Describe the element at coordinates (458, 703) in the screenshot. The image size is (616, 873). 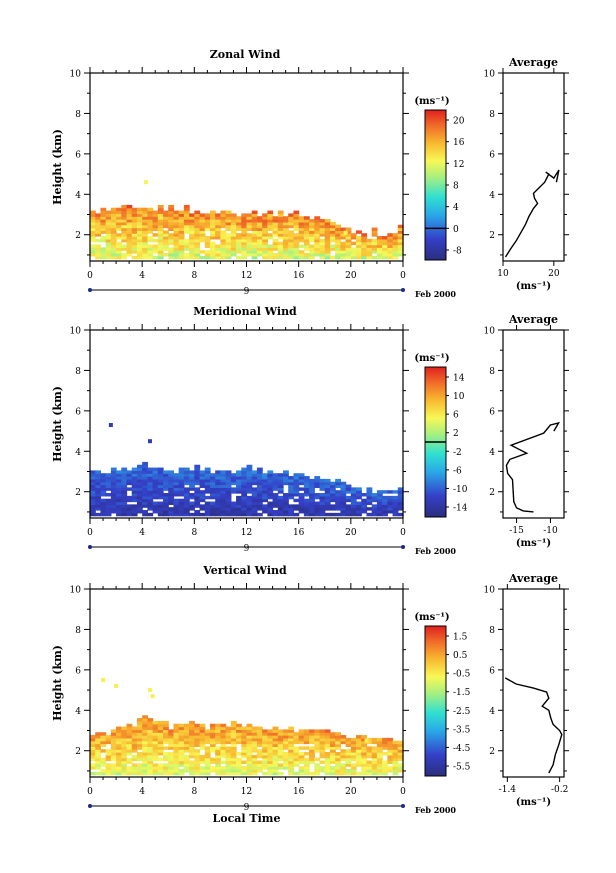
I see `colorbar-ticks: 1.50.5-0.5-1.5-2.5-3.5-4.5-5.5` at that location.